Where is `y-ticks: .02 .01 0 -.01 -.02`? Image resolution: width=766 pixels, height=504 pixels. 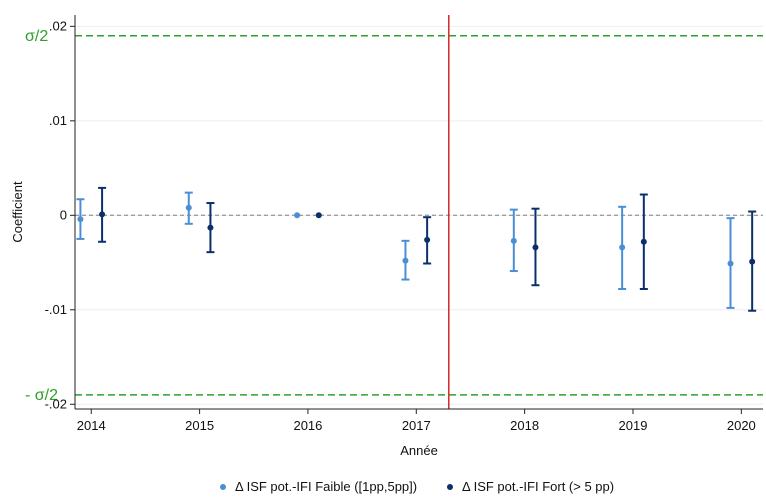
y-ticks: .02 .01 0 -.01 -.02 is located at coordinates (60, 214).